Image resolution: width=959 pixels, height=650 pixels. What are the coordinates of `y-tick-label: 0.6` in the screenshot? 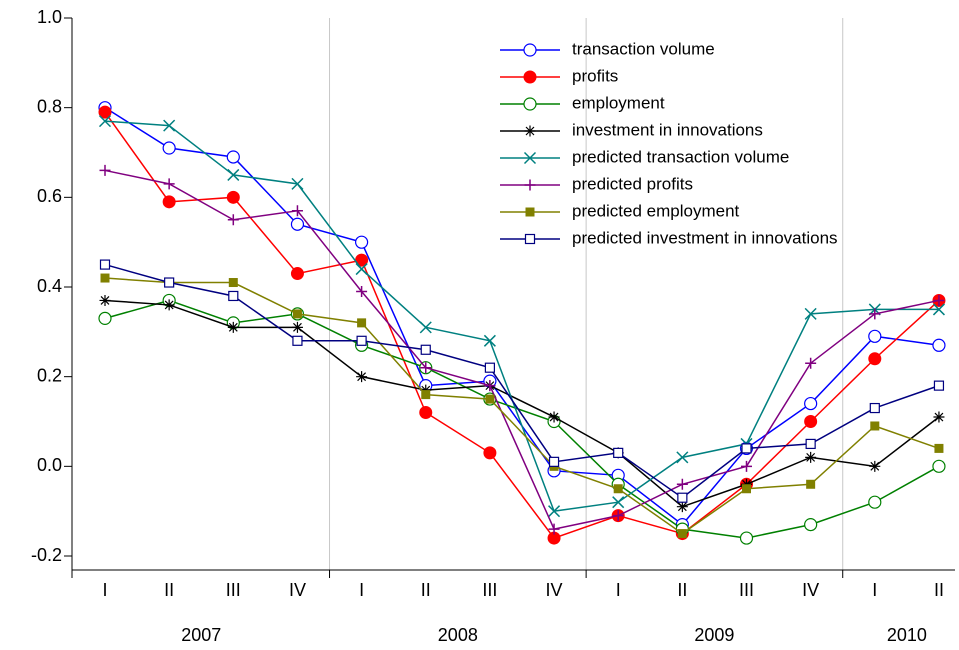 It's located at (49, 196).